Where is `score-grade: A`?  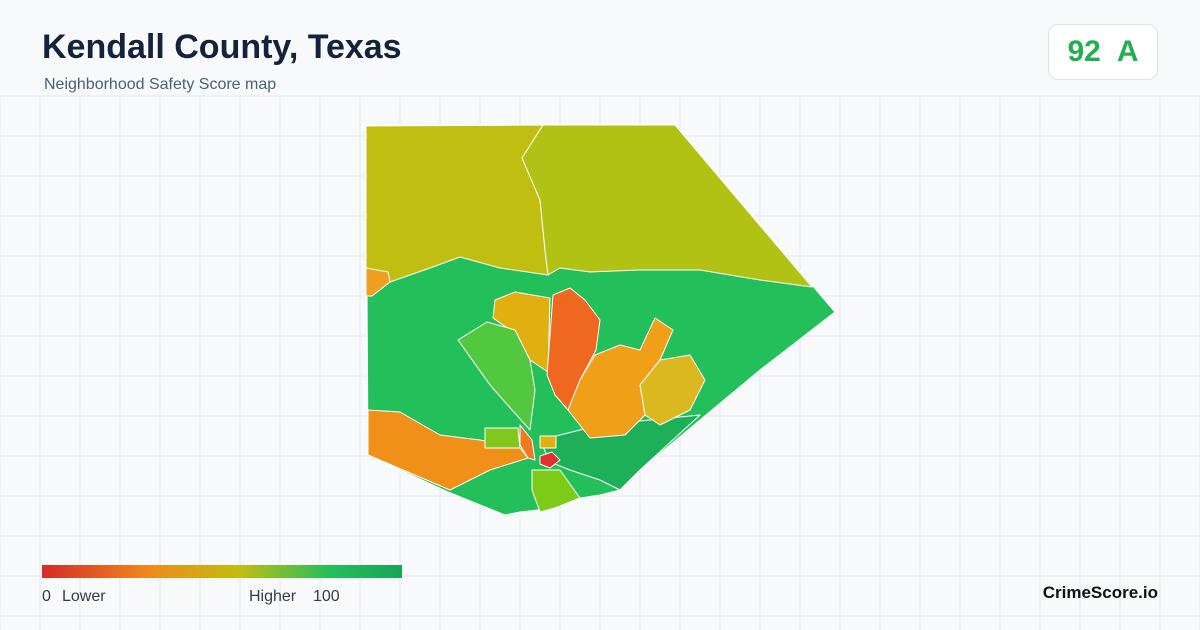 score-grade: A is located at coordinates (1127, 51).